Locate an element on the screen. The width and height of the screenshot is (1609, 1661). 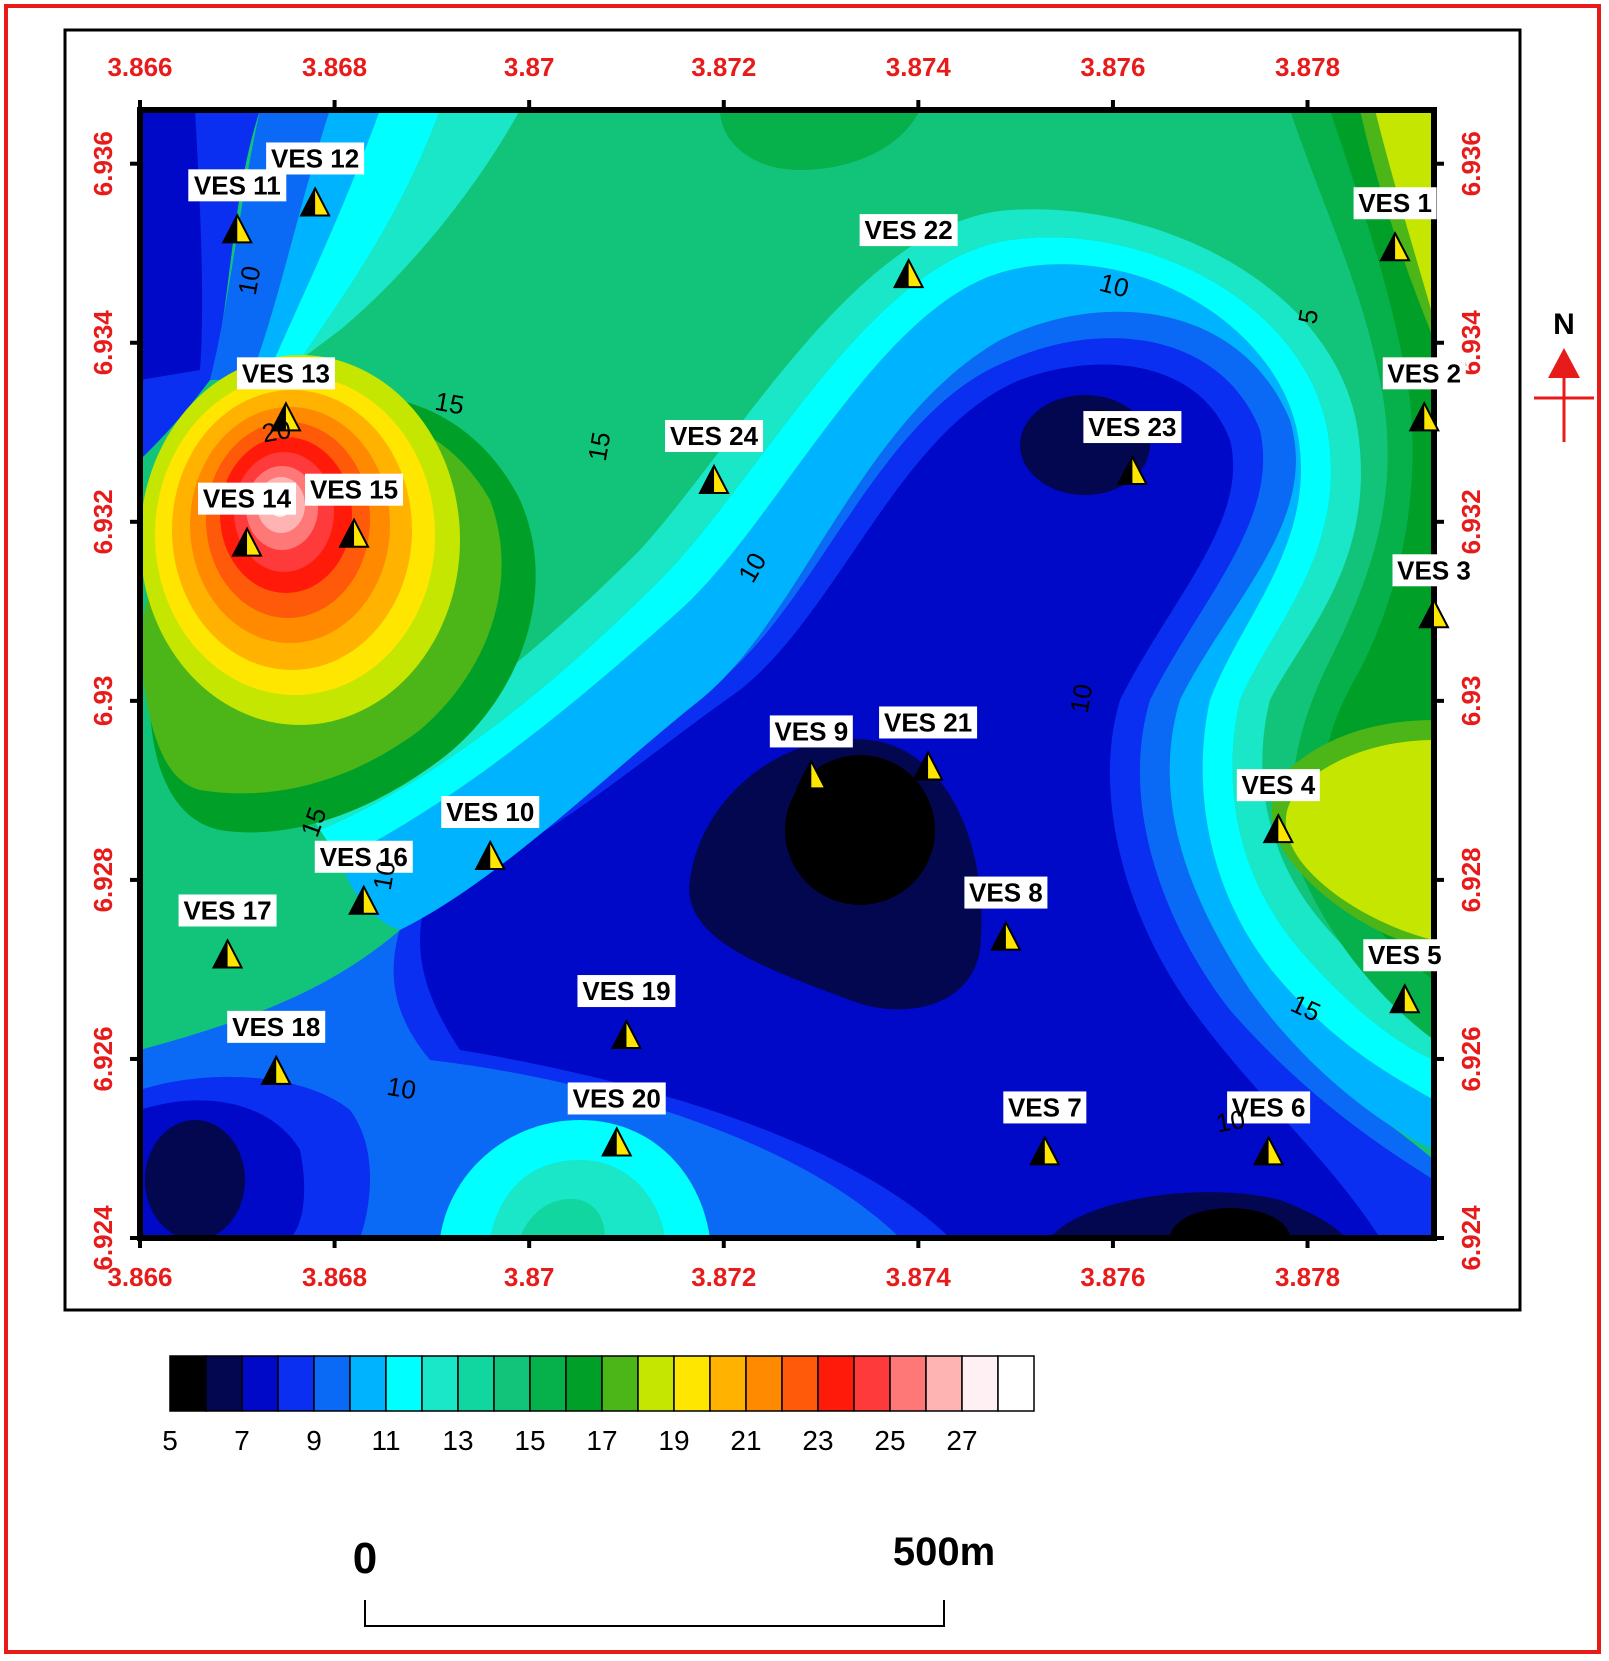
ves-station: VES 24 is located at coordinates (714, 457).